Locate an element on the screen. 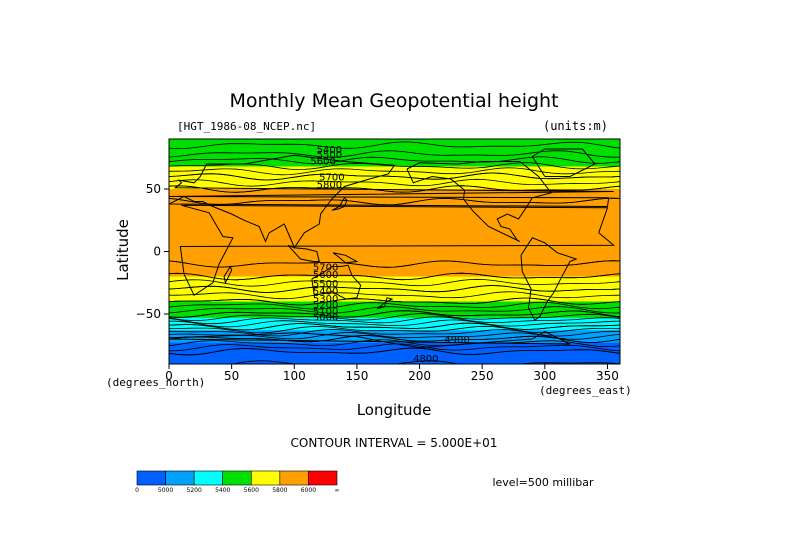 This screenshot has width=789, height=558. y-tick-label: 50 is located at coordinates (153, 189).